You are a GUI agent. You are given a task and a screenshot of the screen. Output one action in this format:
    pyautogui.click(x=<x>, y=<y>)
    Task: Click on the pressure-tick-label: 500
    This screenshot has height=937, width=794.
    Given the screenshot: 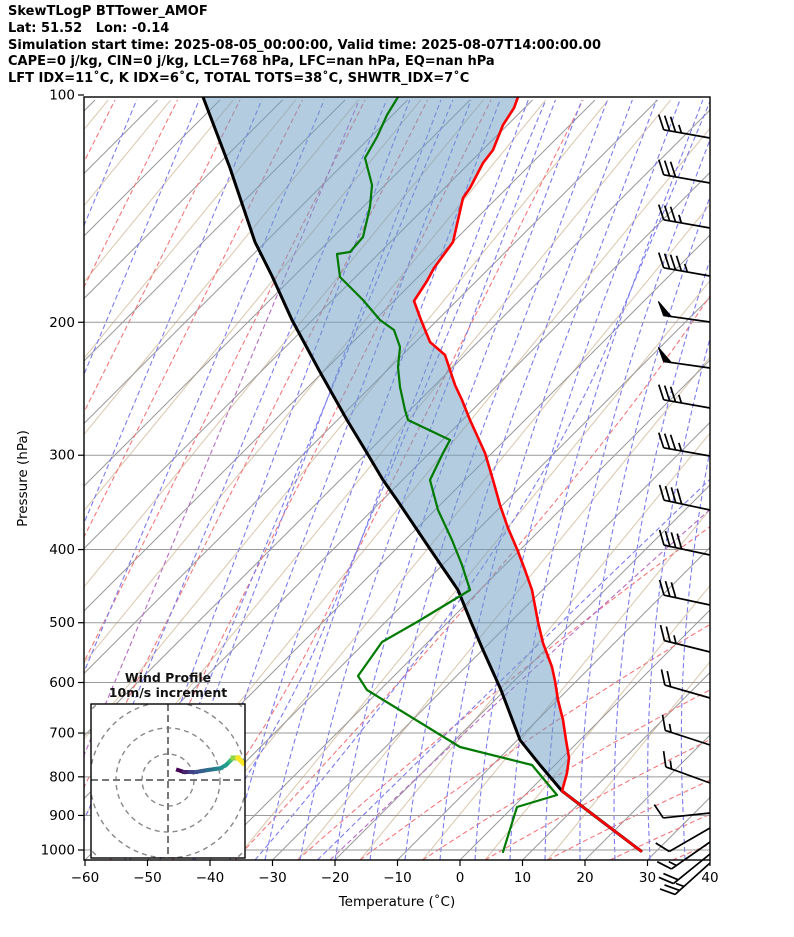 What is the action you would take?
    pyautogui.click(x=62, y=623)
    